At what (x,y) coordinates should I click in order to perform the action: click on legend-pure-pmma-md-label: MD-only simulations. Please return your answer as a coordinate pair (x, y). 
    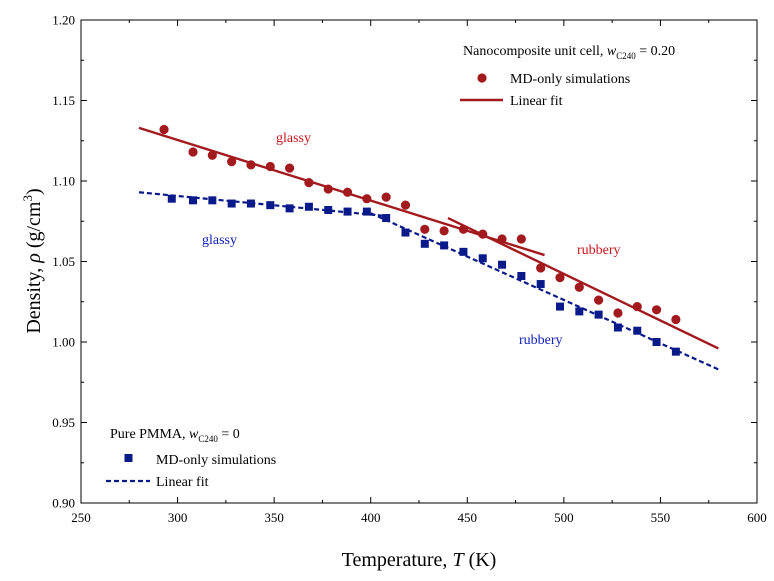
    Looking at the image, I should click on (216, 460).